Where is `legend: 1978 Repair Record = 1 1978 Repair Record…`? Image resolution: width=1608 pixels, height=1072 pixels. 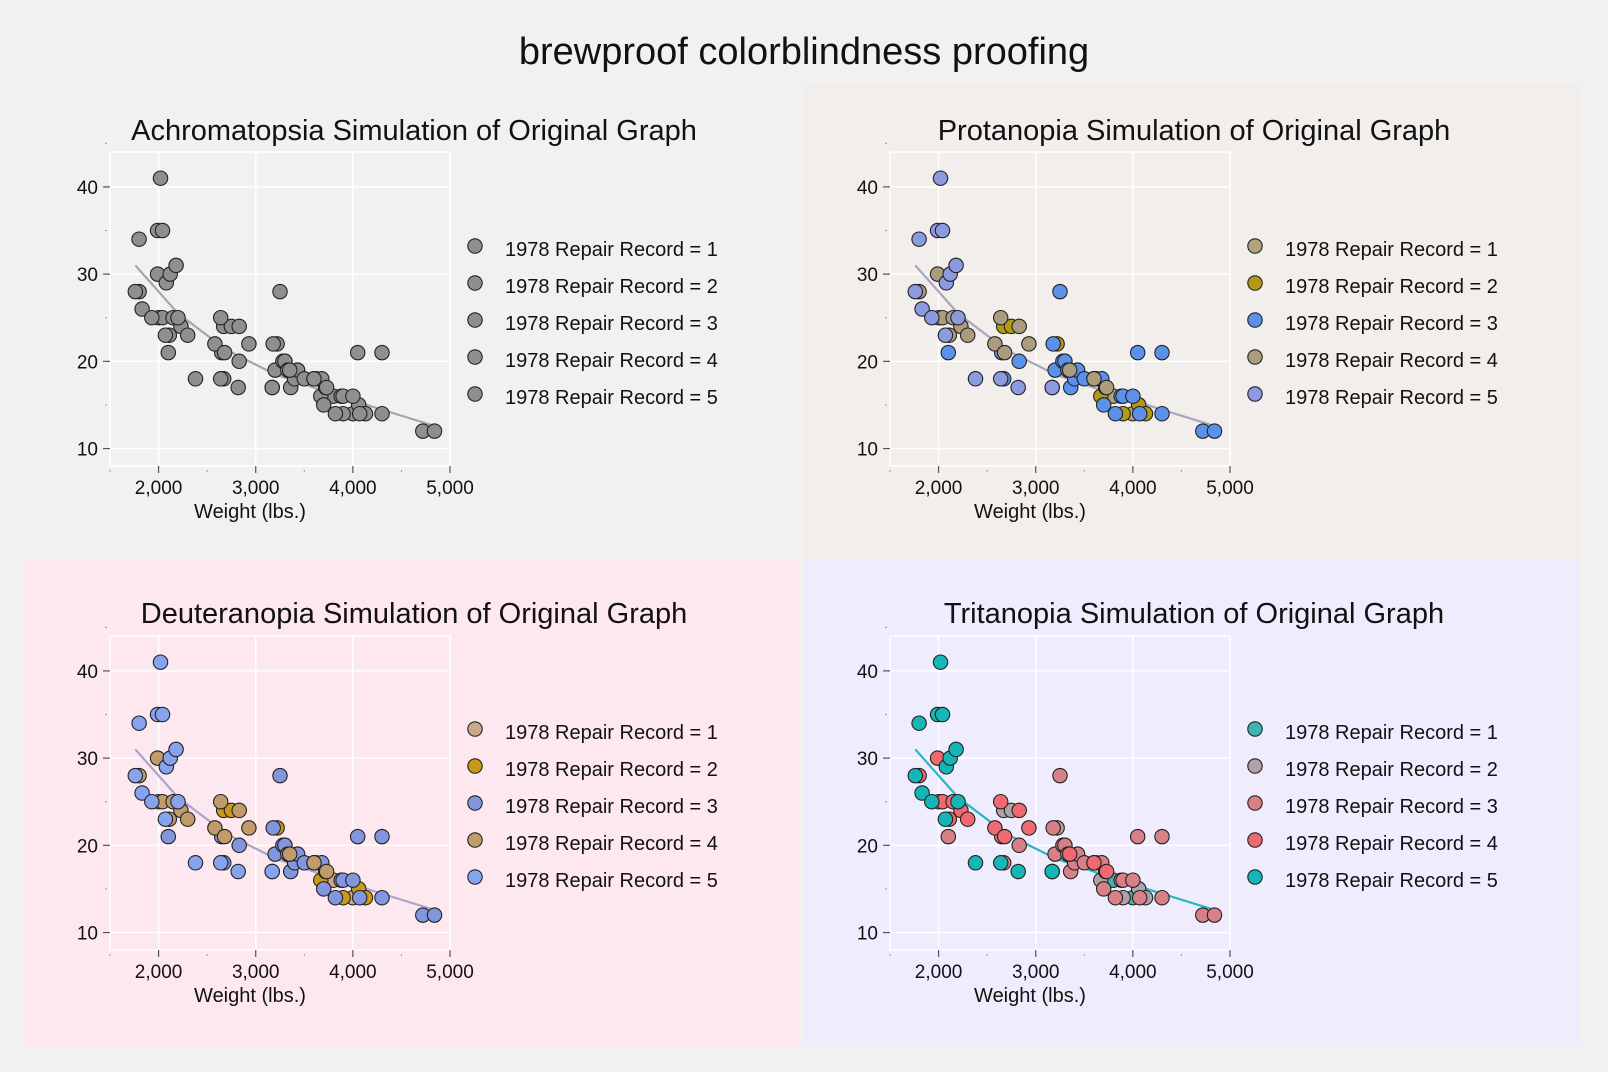 legend: 1978 Repair Record = 1 1978 Repair Record… is located at coordinates (1372, 806).